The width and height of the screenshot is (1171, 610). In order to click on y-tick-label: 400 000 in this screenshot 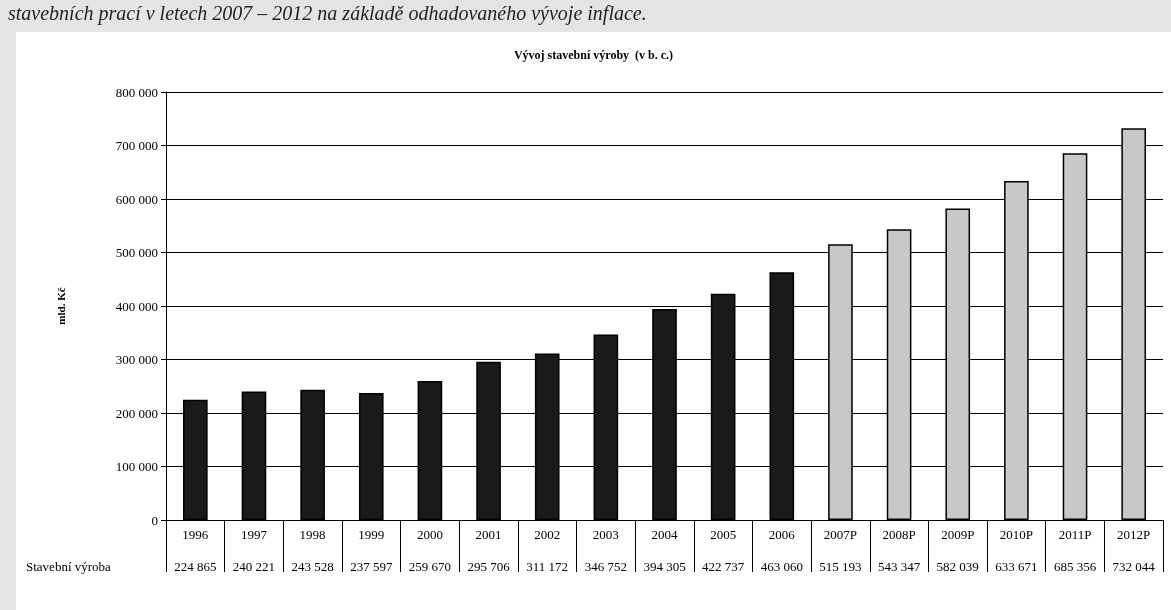, I will do `click(136, 306)`.